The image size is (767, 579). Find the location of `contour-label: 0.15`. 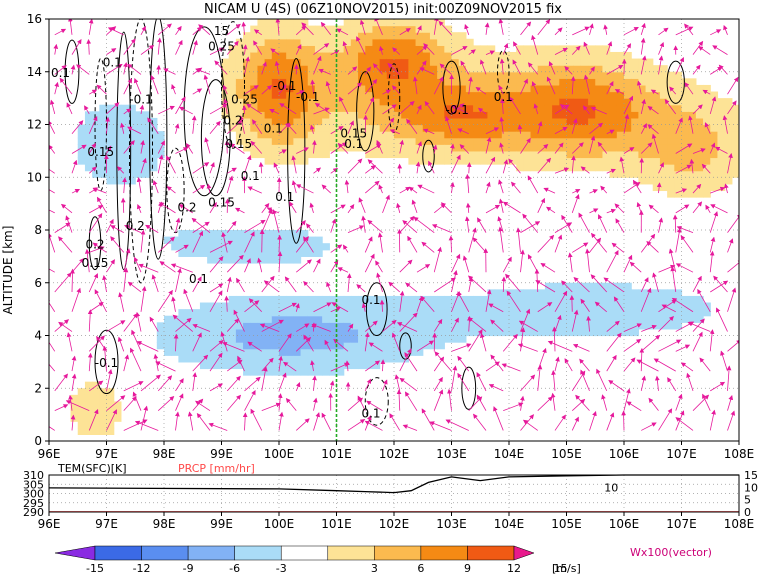

contour-label: 0.15 is located at coordinates (100, 152).